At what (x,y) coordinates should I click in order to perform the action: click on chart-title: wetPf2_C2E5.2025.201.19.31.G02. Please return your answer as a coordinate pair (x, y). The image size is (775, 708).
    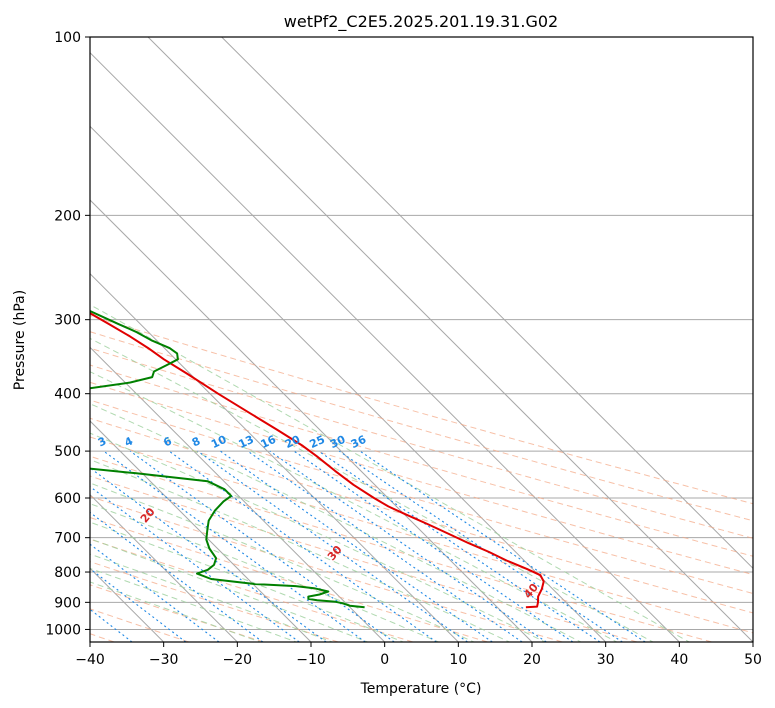
    Looking at the image, I should click on (421, 22).